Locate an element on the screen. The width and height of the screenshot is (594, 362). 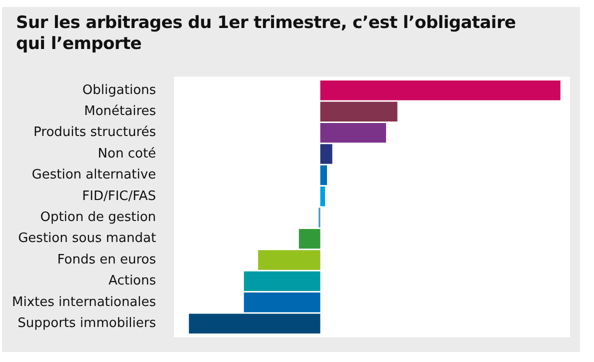
y-tick-label: Monétaires is located at coordinates (120, 111).